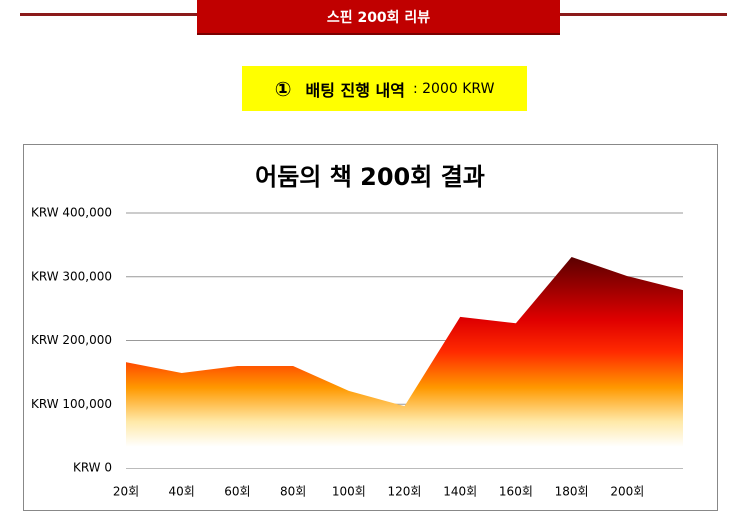 The height and width of the screenshot is (517, 742). Describe the element at coordinates (182, 492) in the screenshot. I see `x-tick-label: 40회` at that location.